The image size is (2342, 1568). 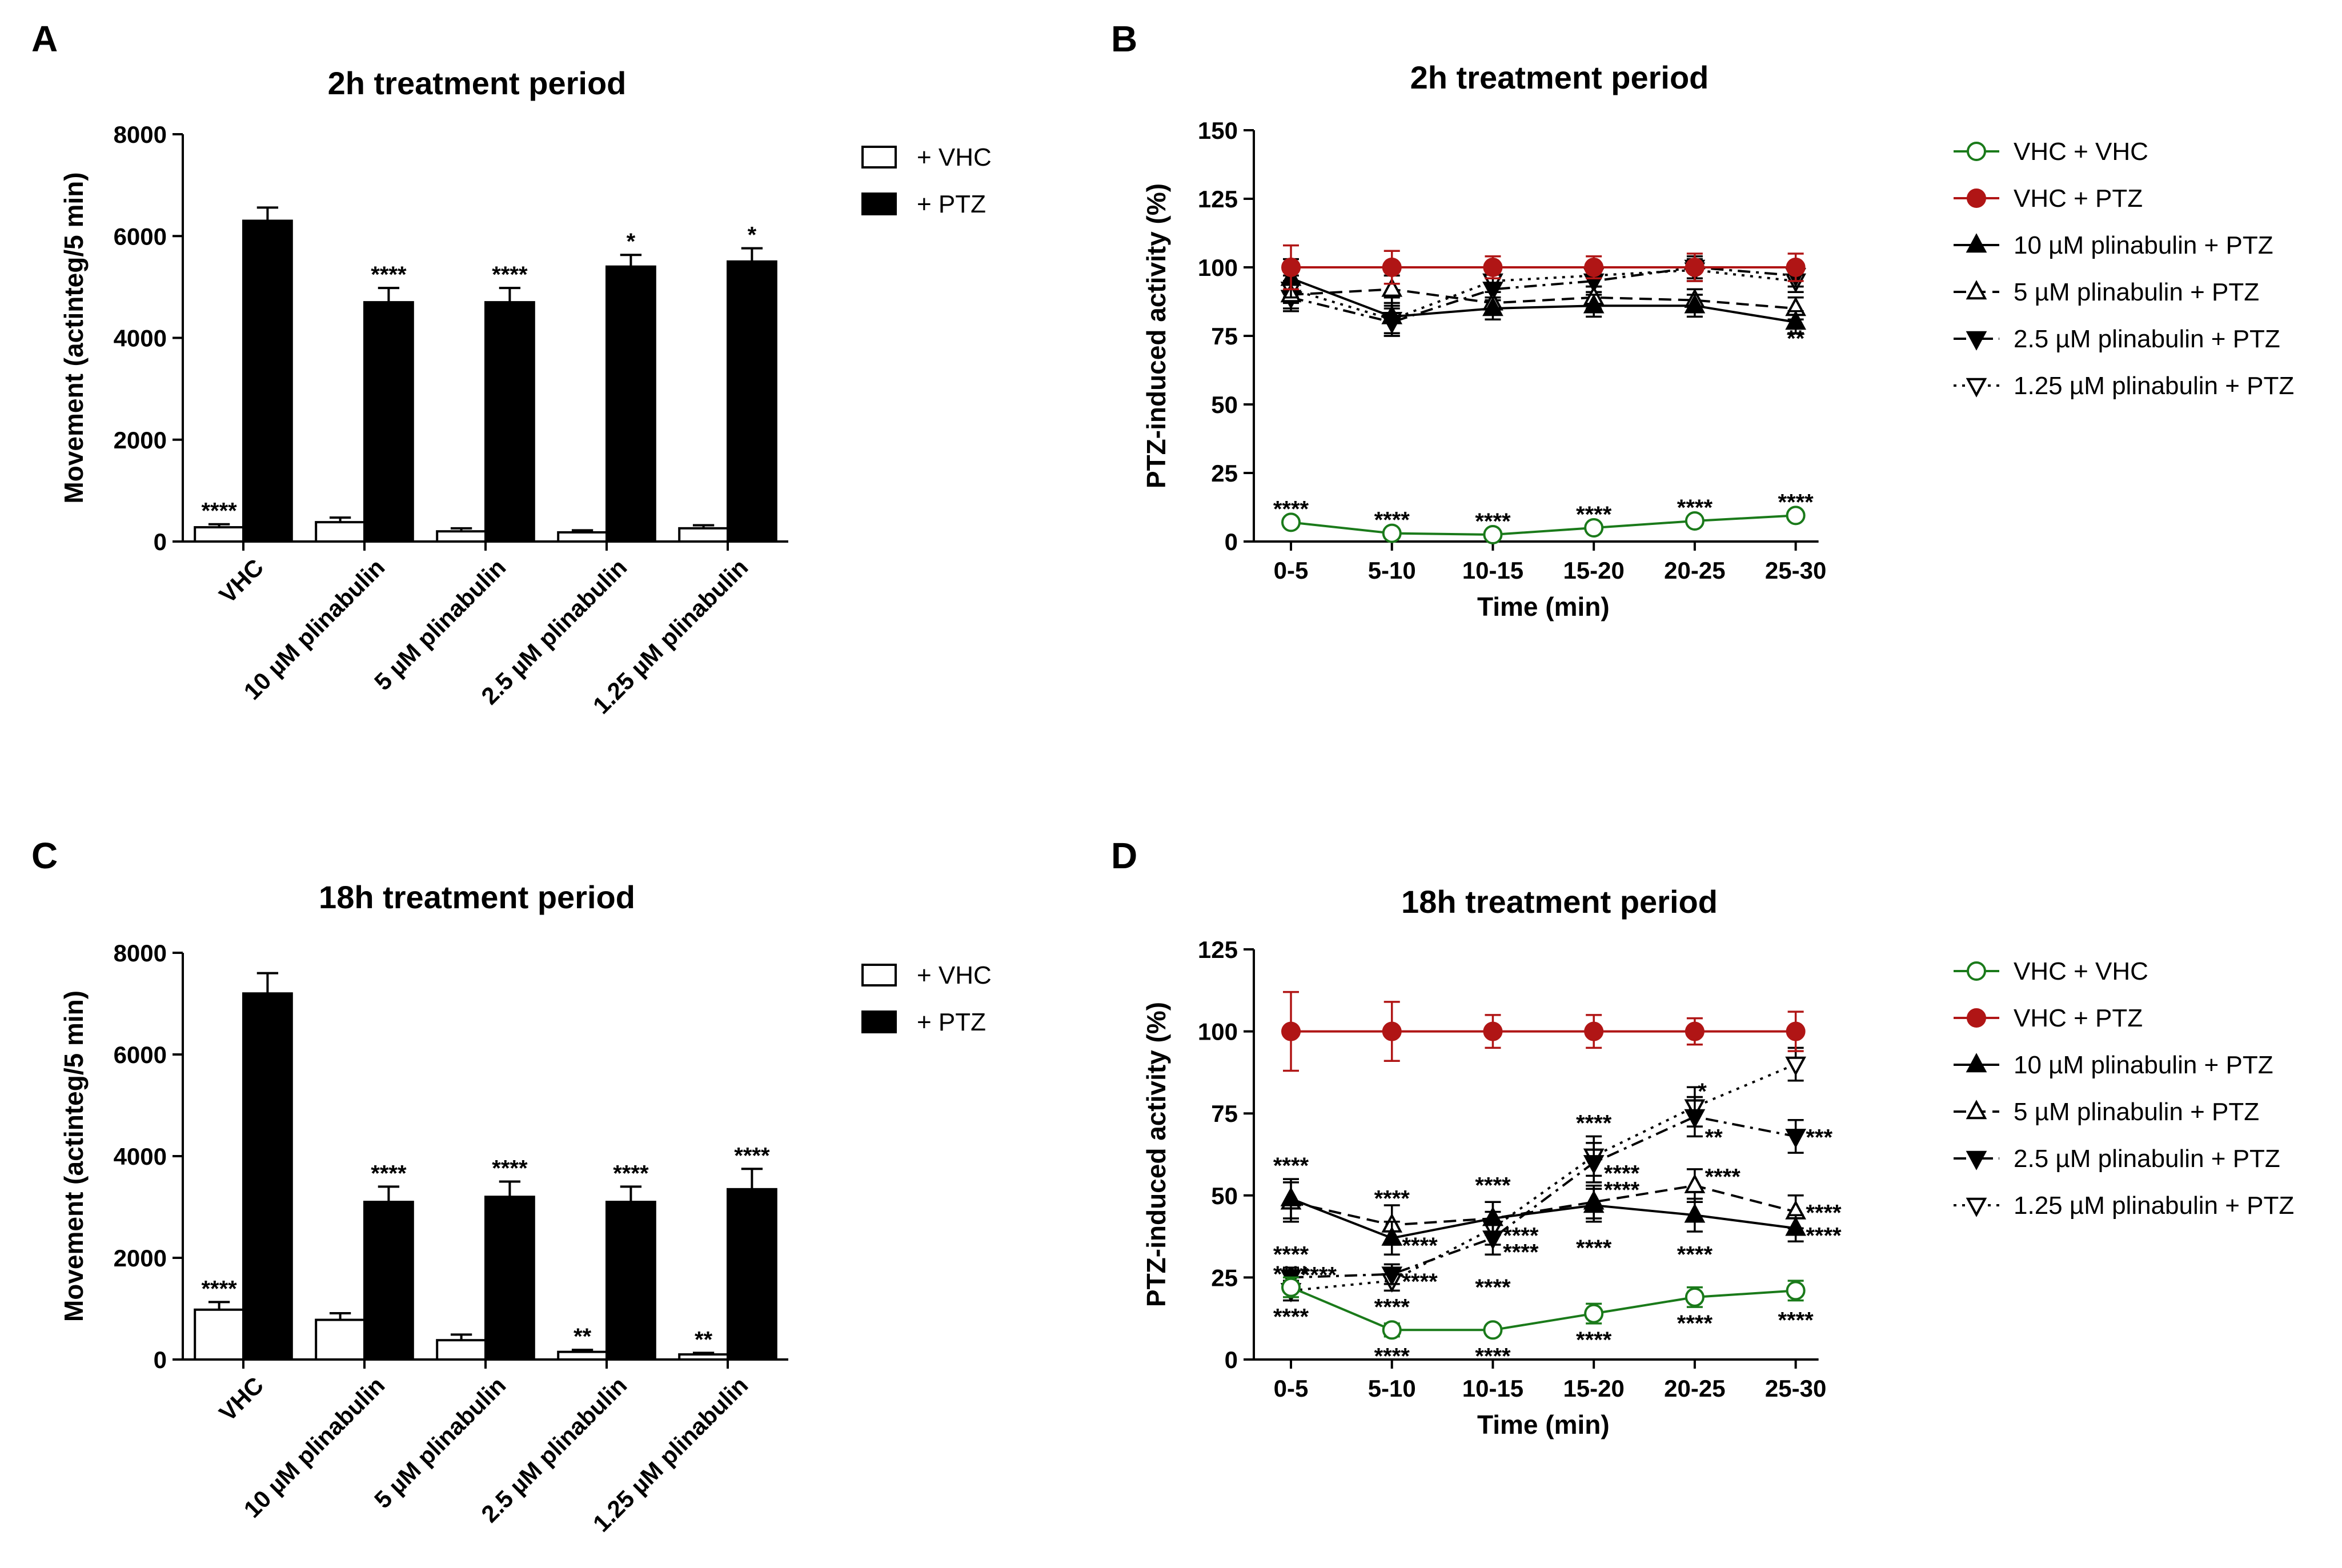 What do you see at coordinates (1593, 1388) in the screenshot?
I see `x-tick-label: 15-20` at bounding box center [1593, 1388].